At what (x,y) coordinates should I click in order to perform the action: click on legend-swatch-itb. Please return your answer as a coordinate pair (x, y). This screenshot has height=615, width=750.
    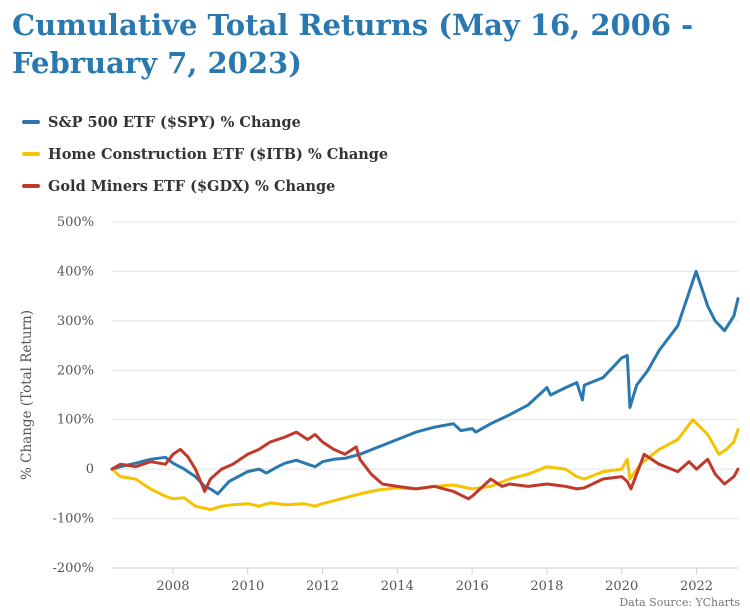
    Looking at the image, I should click on (31, 154).